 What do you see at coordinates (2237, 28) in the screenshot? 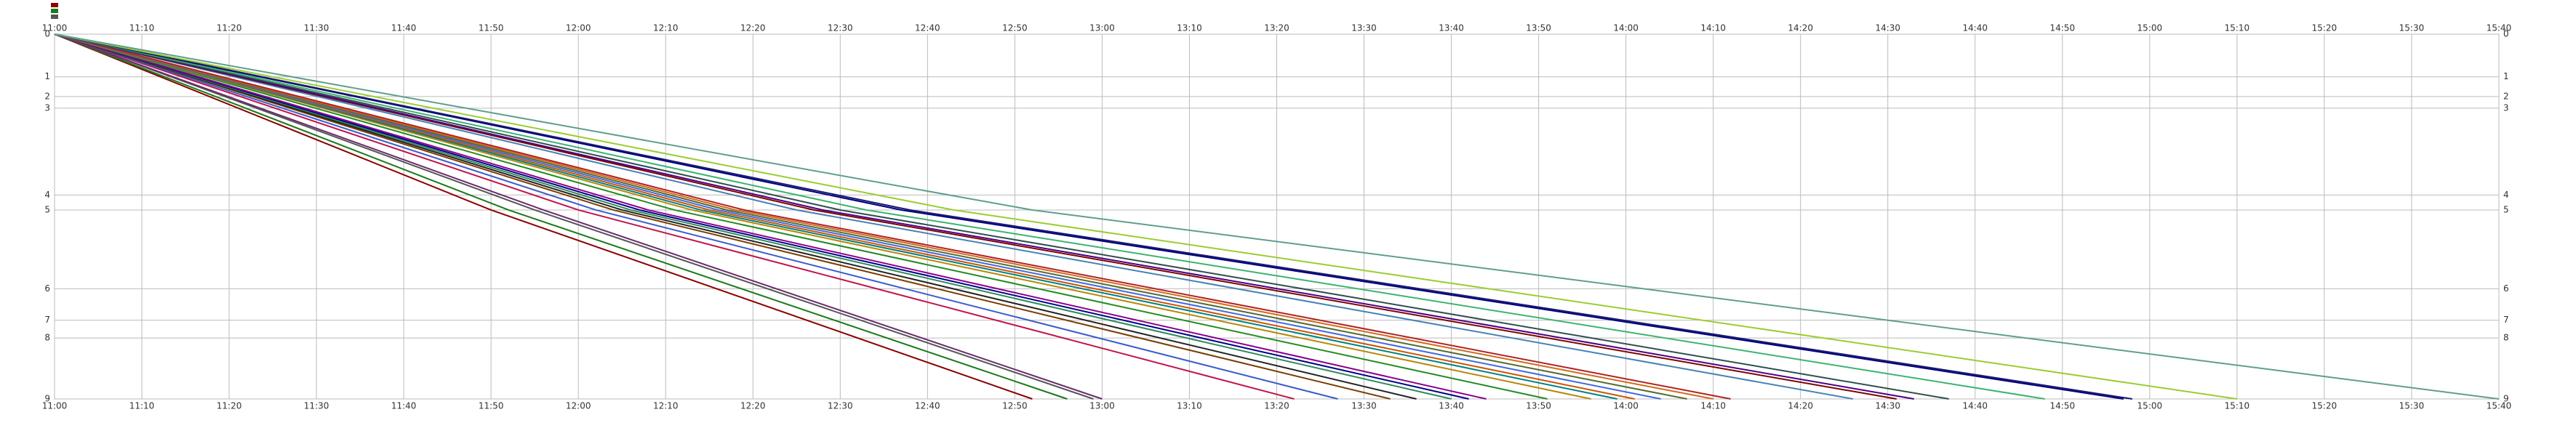
I see `x-tick-label: 15:10` at bounding box center [2237, 28].